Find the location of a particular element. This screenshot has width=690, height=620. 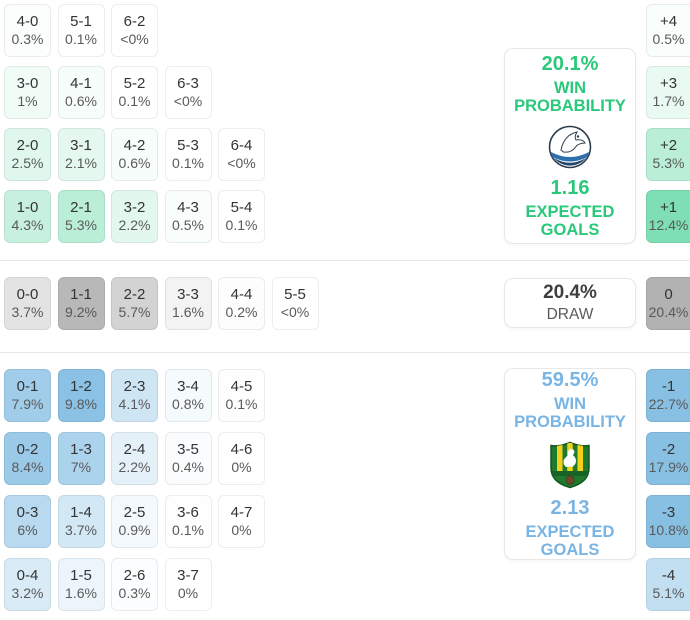

score-cell-1-0: 1-0 4.3% is located at coordinates (27, 216).